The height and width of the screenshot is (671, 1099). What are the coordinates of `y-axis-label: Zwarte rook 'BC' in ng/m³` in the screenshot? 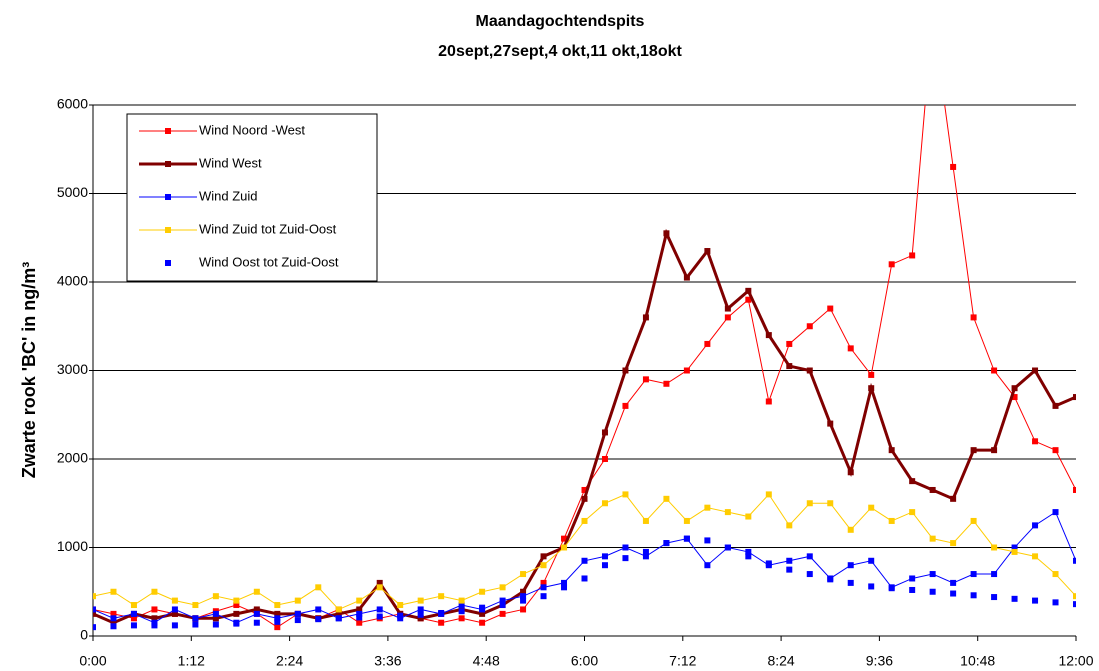 It's located at (29, 370).